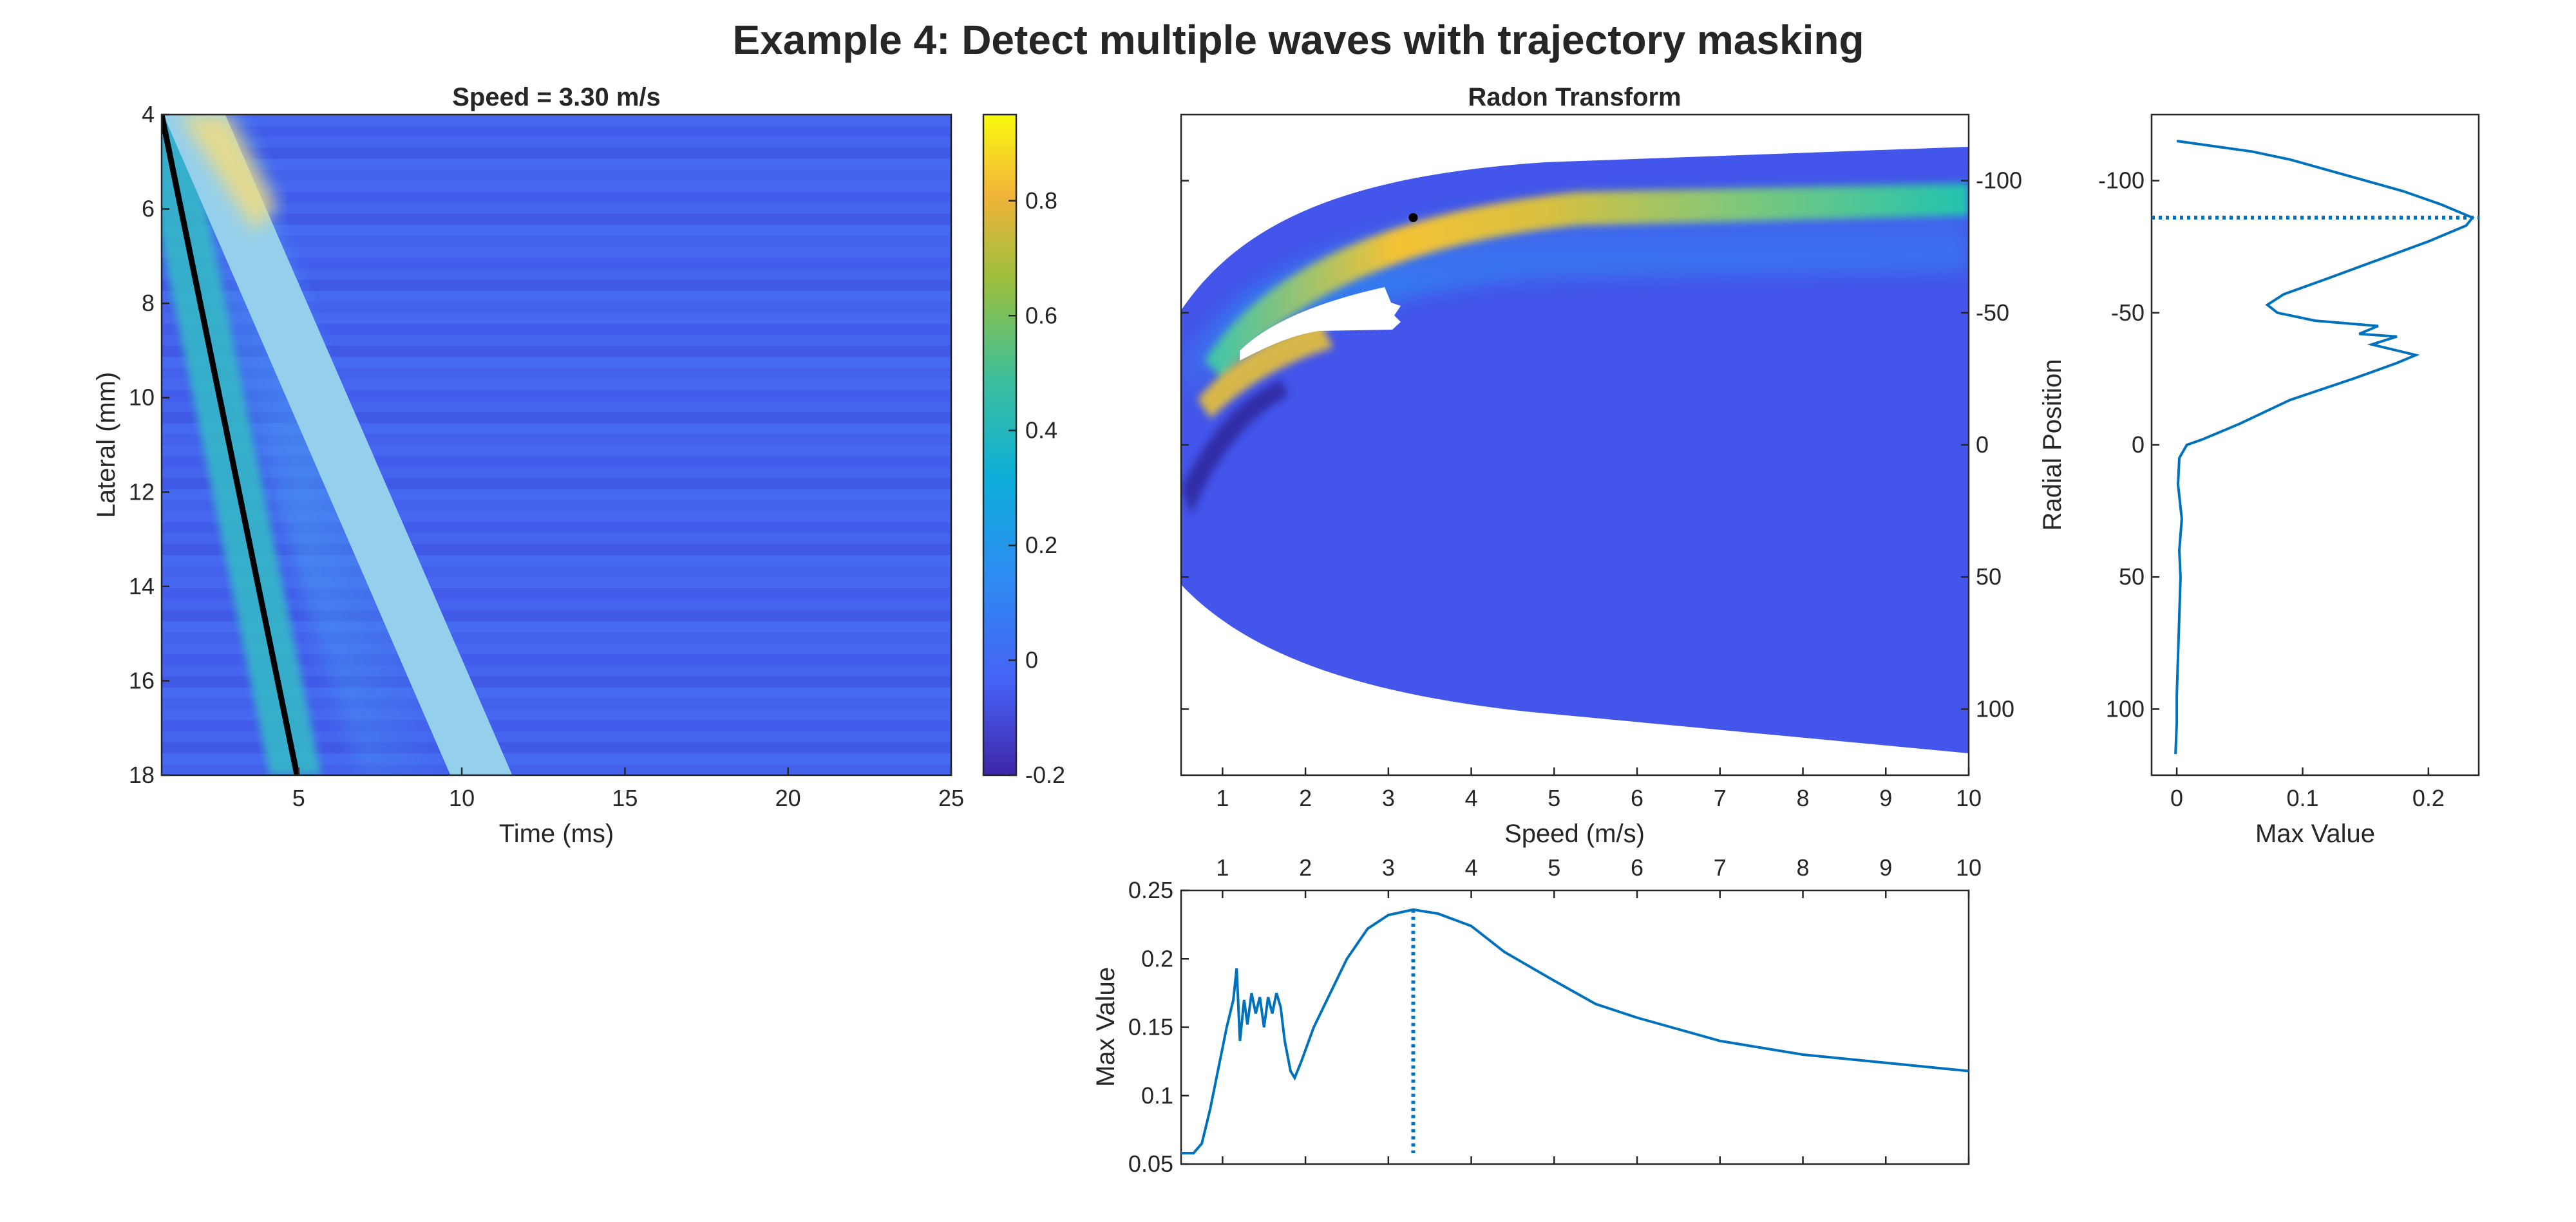 Image resolution: width=2576 pixels, height=1222 pixels. What do you see at coordinates (1413, 218) in the screenshot?
I see `radon-peak-marker` at bounding box center [1413, 218].